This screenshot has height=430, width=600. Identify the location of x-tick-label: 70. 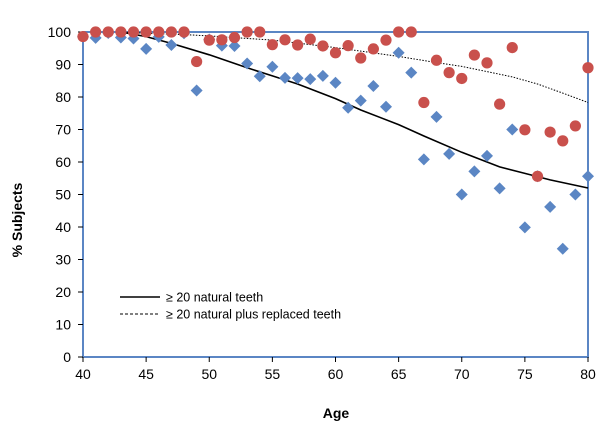
(462, 374).